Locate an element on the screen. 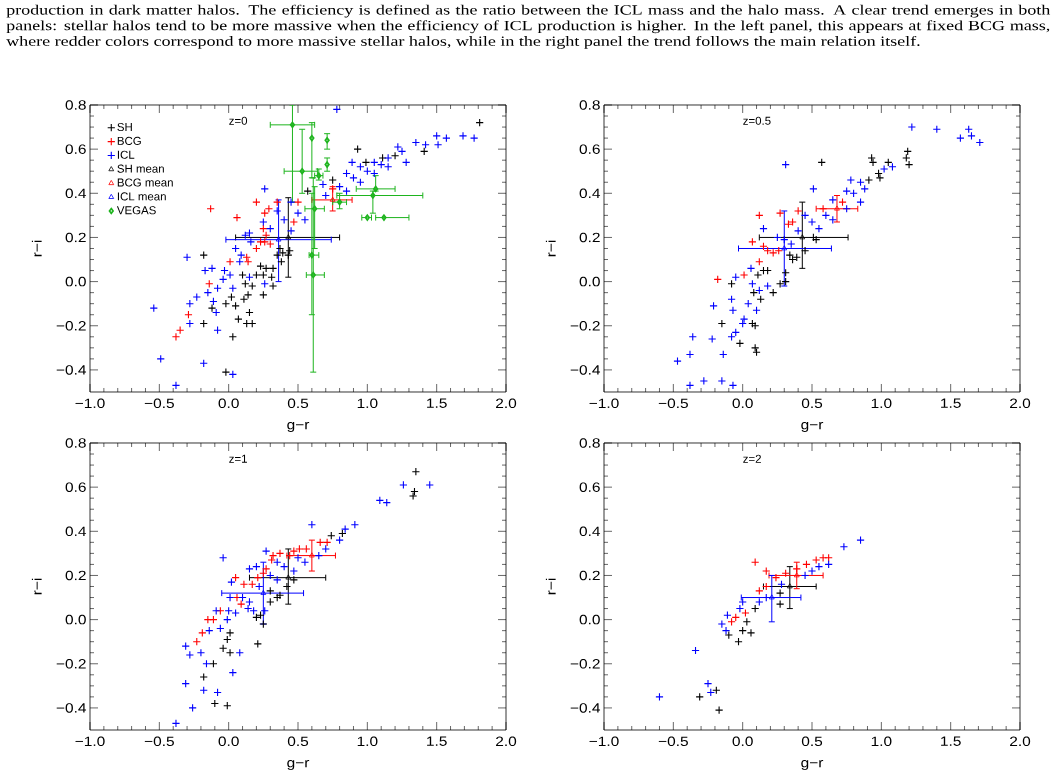  x-tick-label: −0.5 is located at coordinates (159, 741).